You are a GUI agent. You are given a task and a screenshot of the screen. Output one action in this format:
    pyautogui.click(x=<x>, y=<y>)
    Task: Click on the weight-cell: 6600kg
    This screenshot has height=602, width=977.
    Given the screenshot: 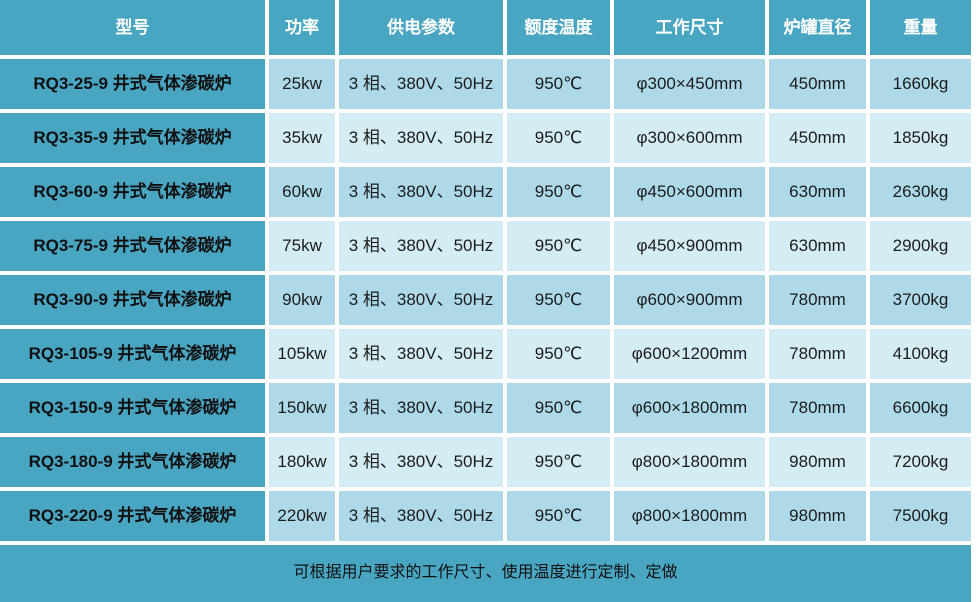 What is the action you would take?
    pyautogui.click(x=920, y=408)
    